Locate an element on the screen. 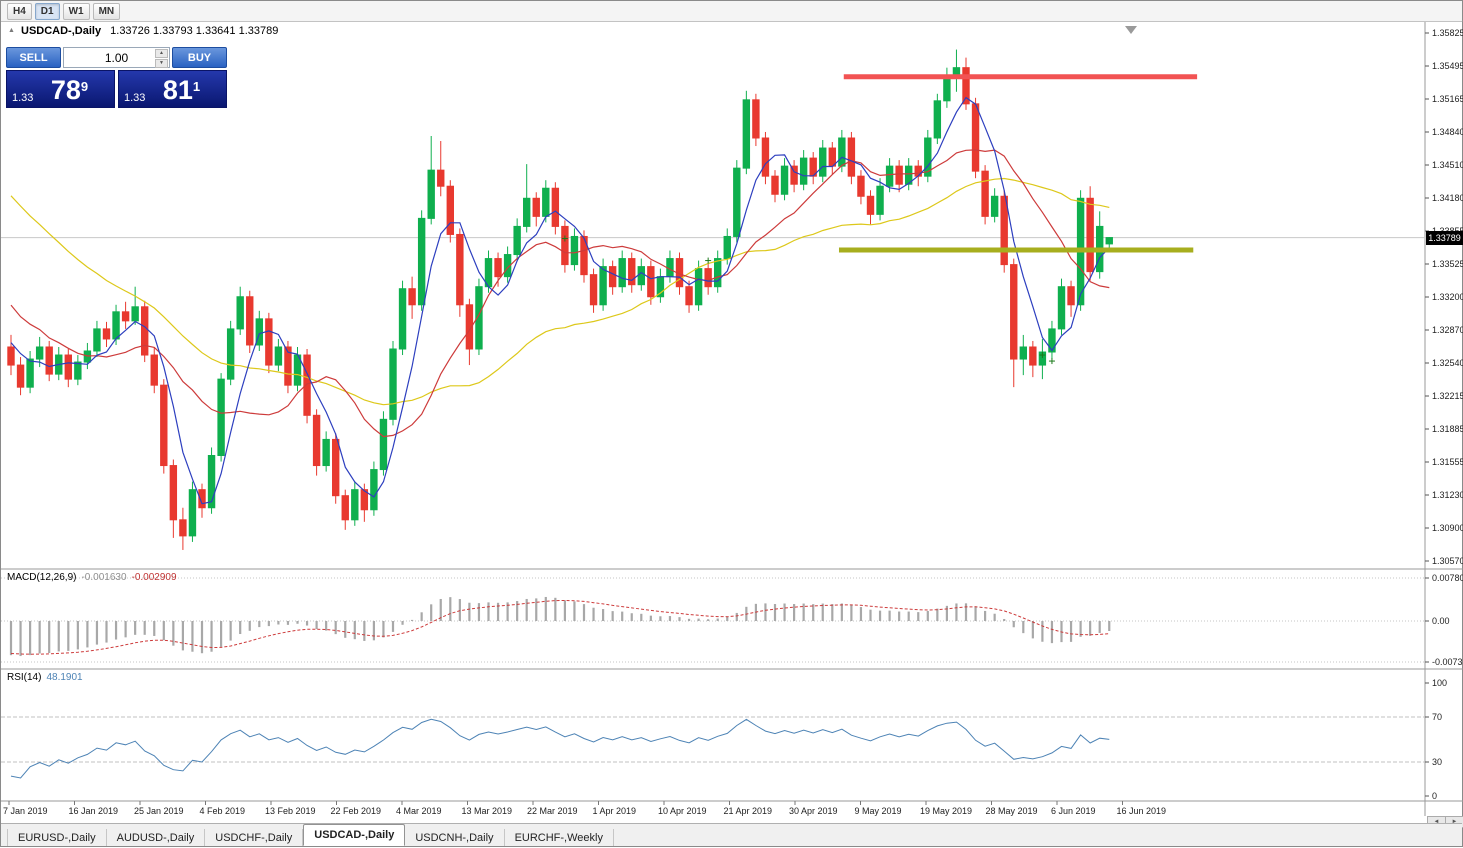 This screenshot has height=848, width=1463. macd-label: MACD(12,26,9) -0.001630 -0.002909 is located at coordinates (92, 577).